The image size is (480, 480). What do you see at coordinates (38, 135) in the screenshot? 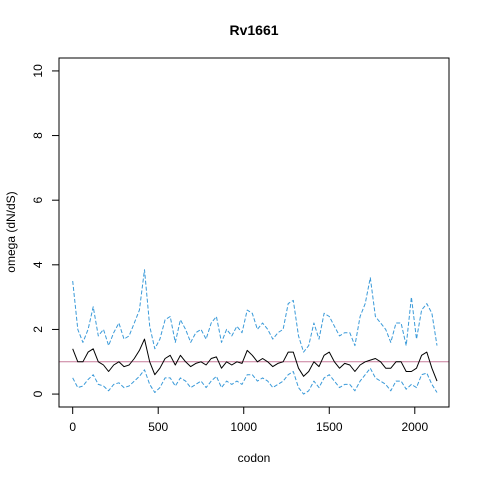
I see `y-tick-label: 8` at bounding box center [38, 135].